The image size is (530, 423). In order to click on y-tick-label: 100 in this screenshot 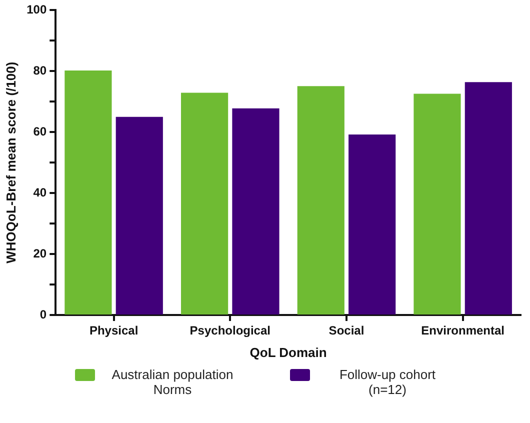, I will do `click(36, 9)`.